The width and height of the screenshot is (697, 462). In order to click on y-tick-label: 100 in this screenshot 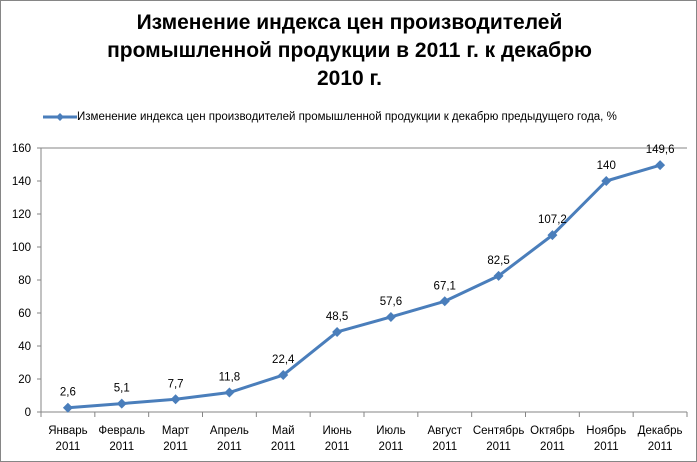, I will do `click(21, 248)`.